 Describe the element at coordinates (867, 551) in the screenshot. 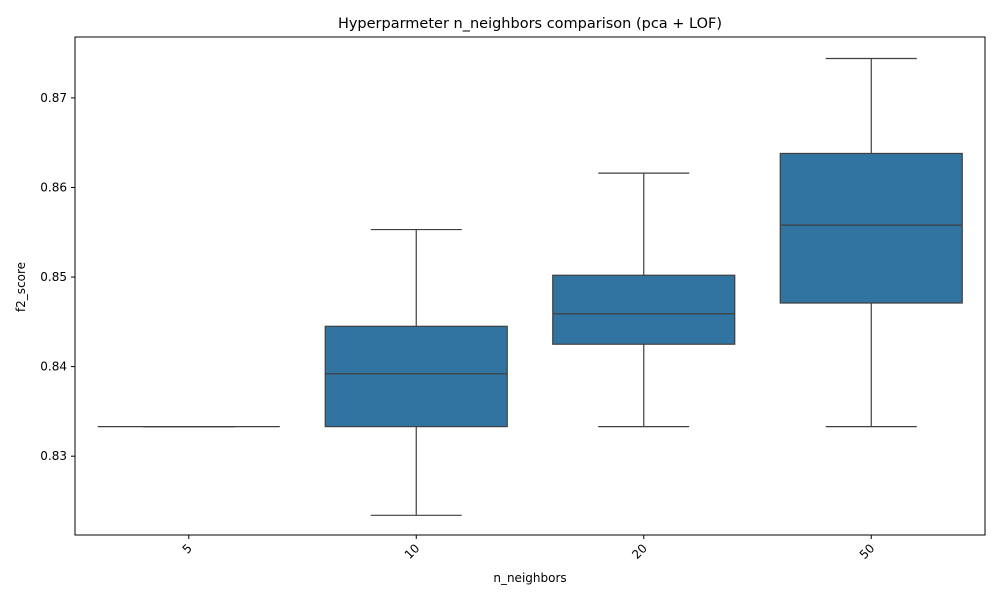

I see `x-tick-label: 50` at that location.